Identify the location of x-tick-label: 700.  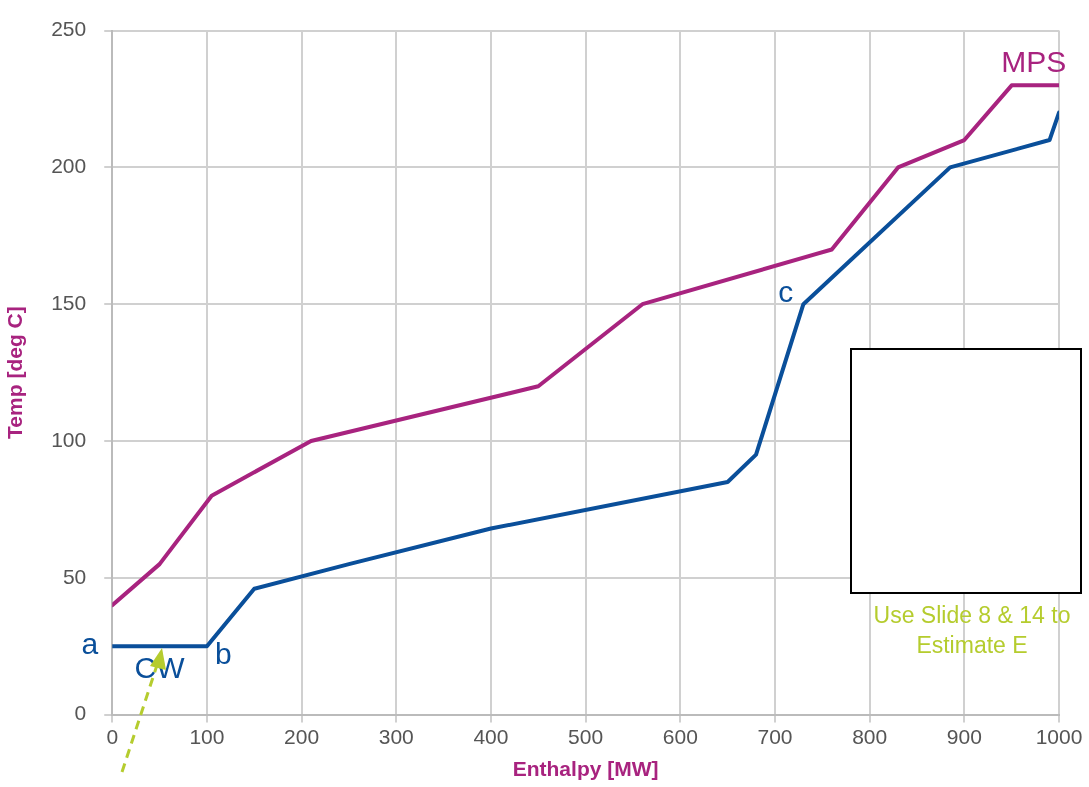
(775, 736).